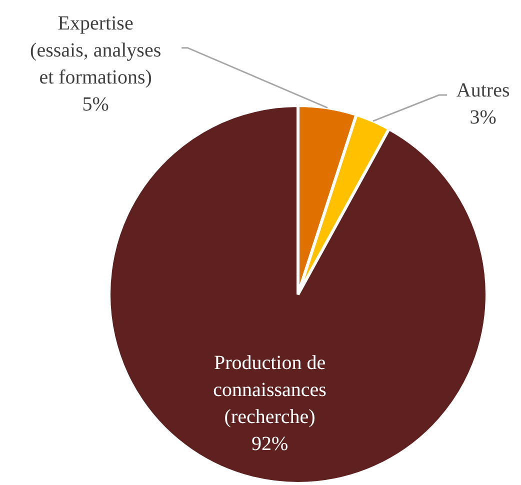 The width and height of the screenshot is (521, 485). What do you see at coordinates (483, 117) in the screenshot?
I see `data-label: 3%` at bounding box center [483, 117].